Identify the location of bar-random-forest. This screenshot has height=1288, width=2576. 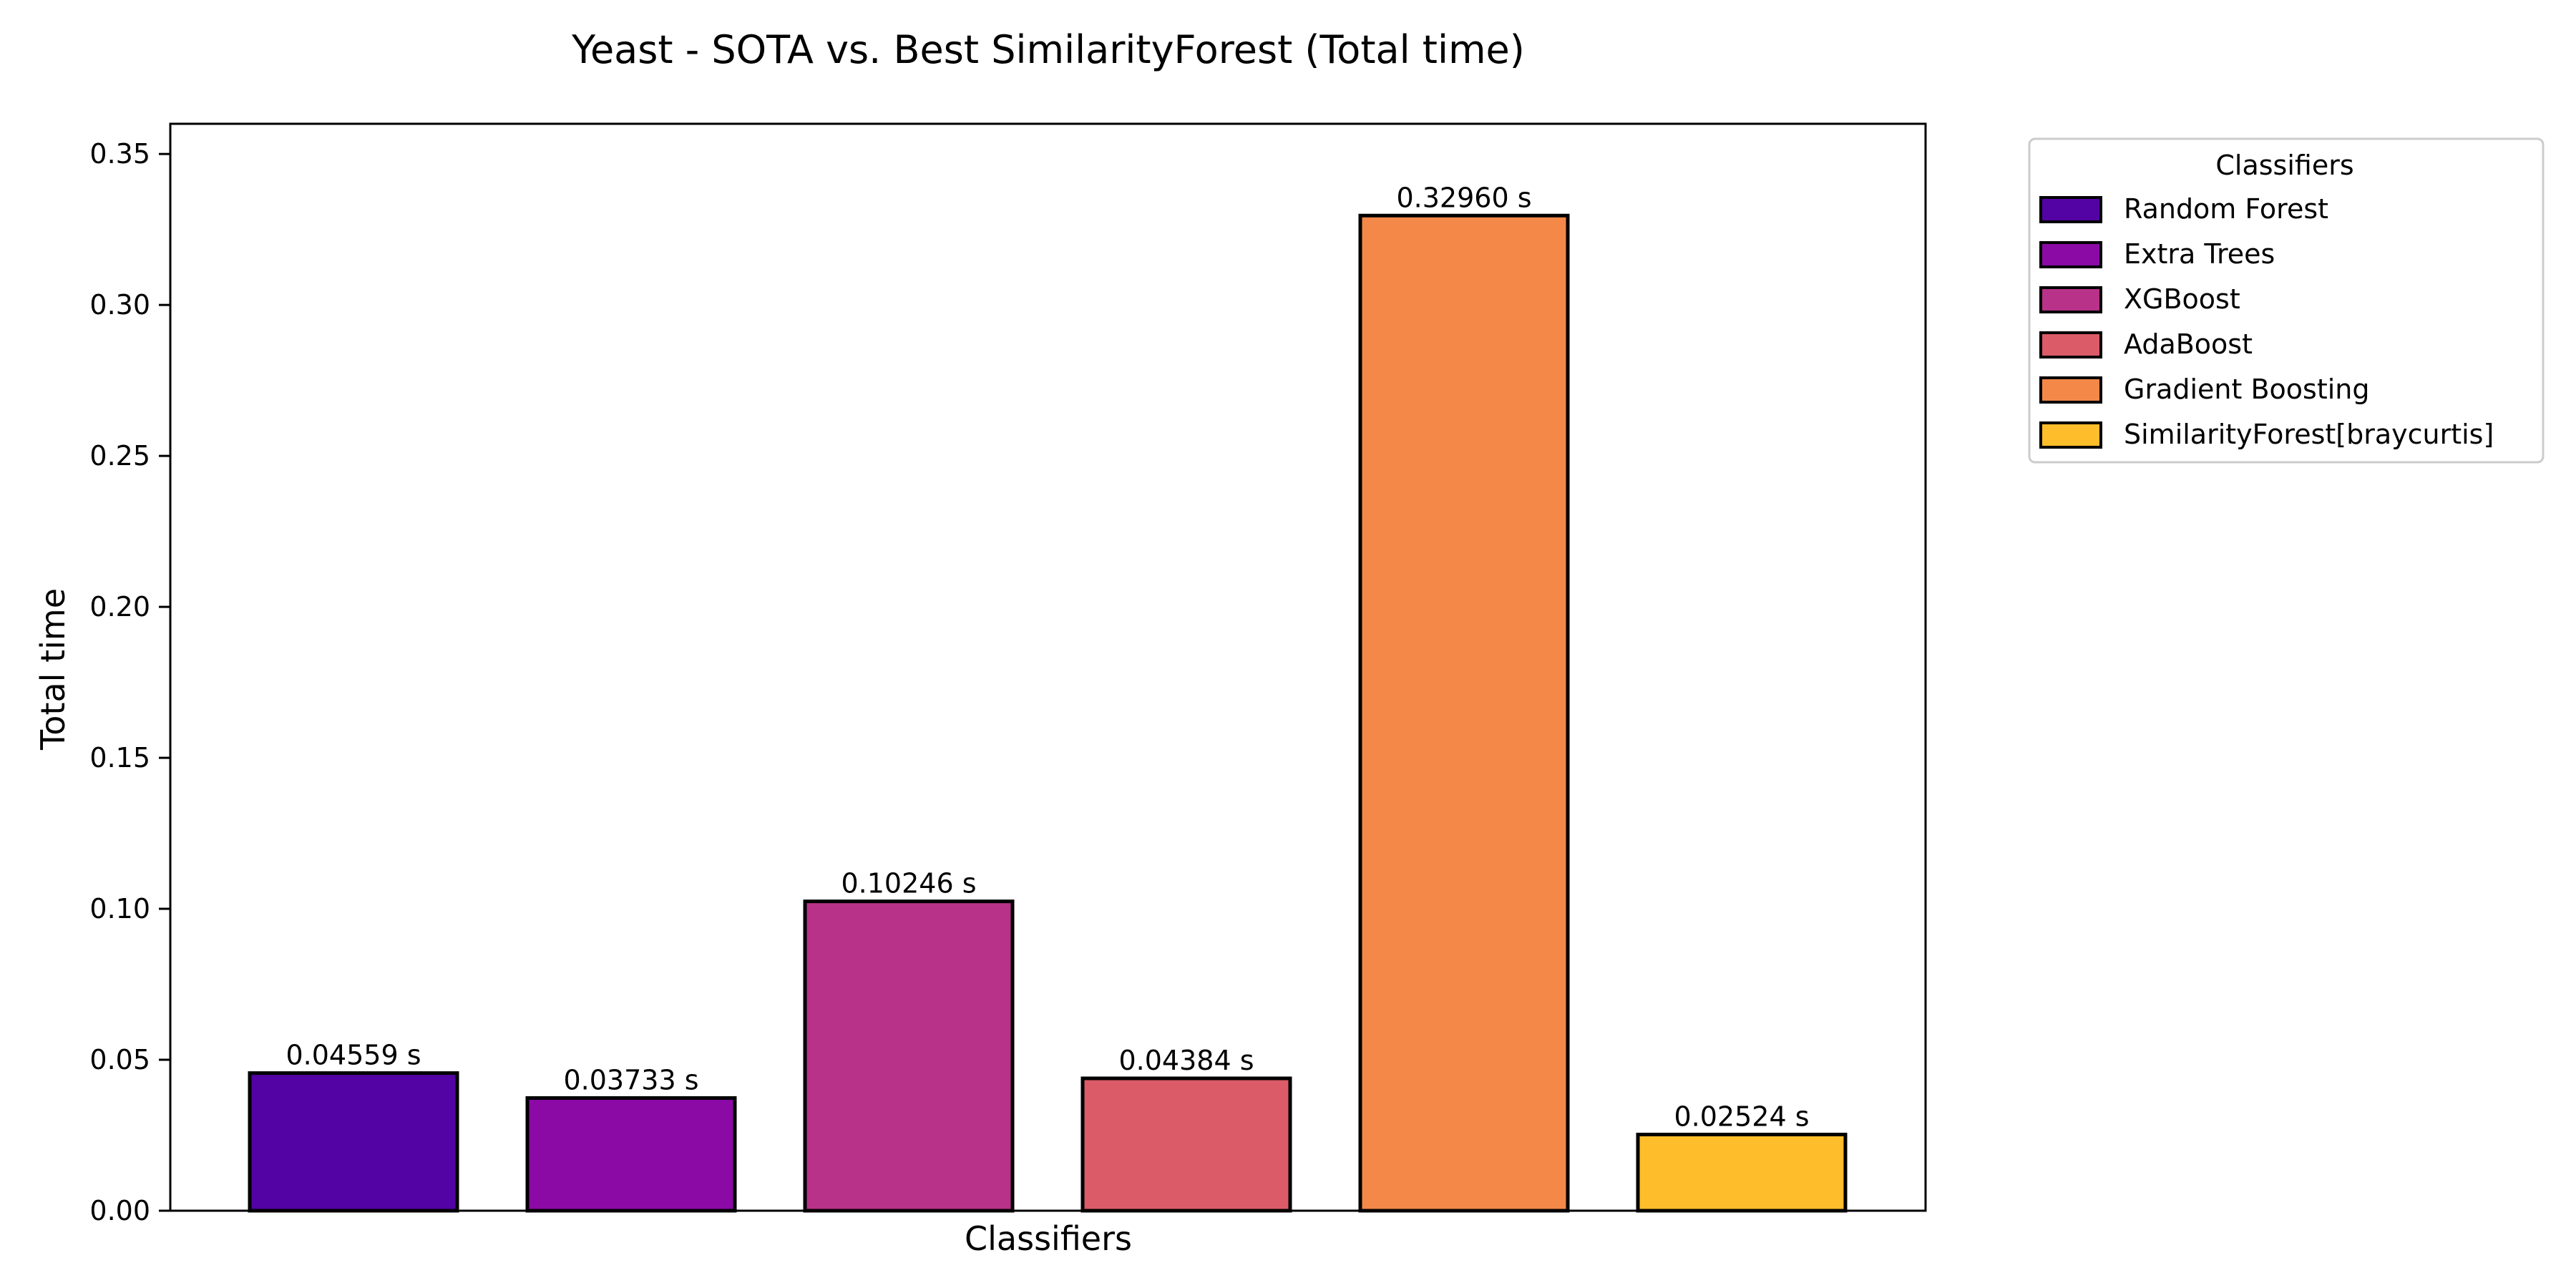
(353, 1142).